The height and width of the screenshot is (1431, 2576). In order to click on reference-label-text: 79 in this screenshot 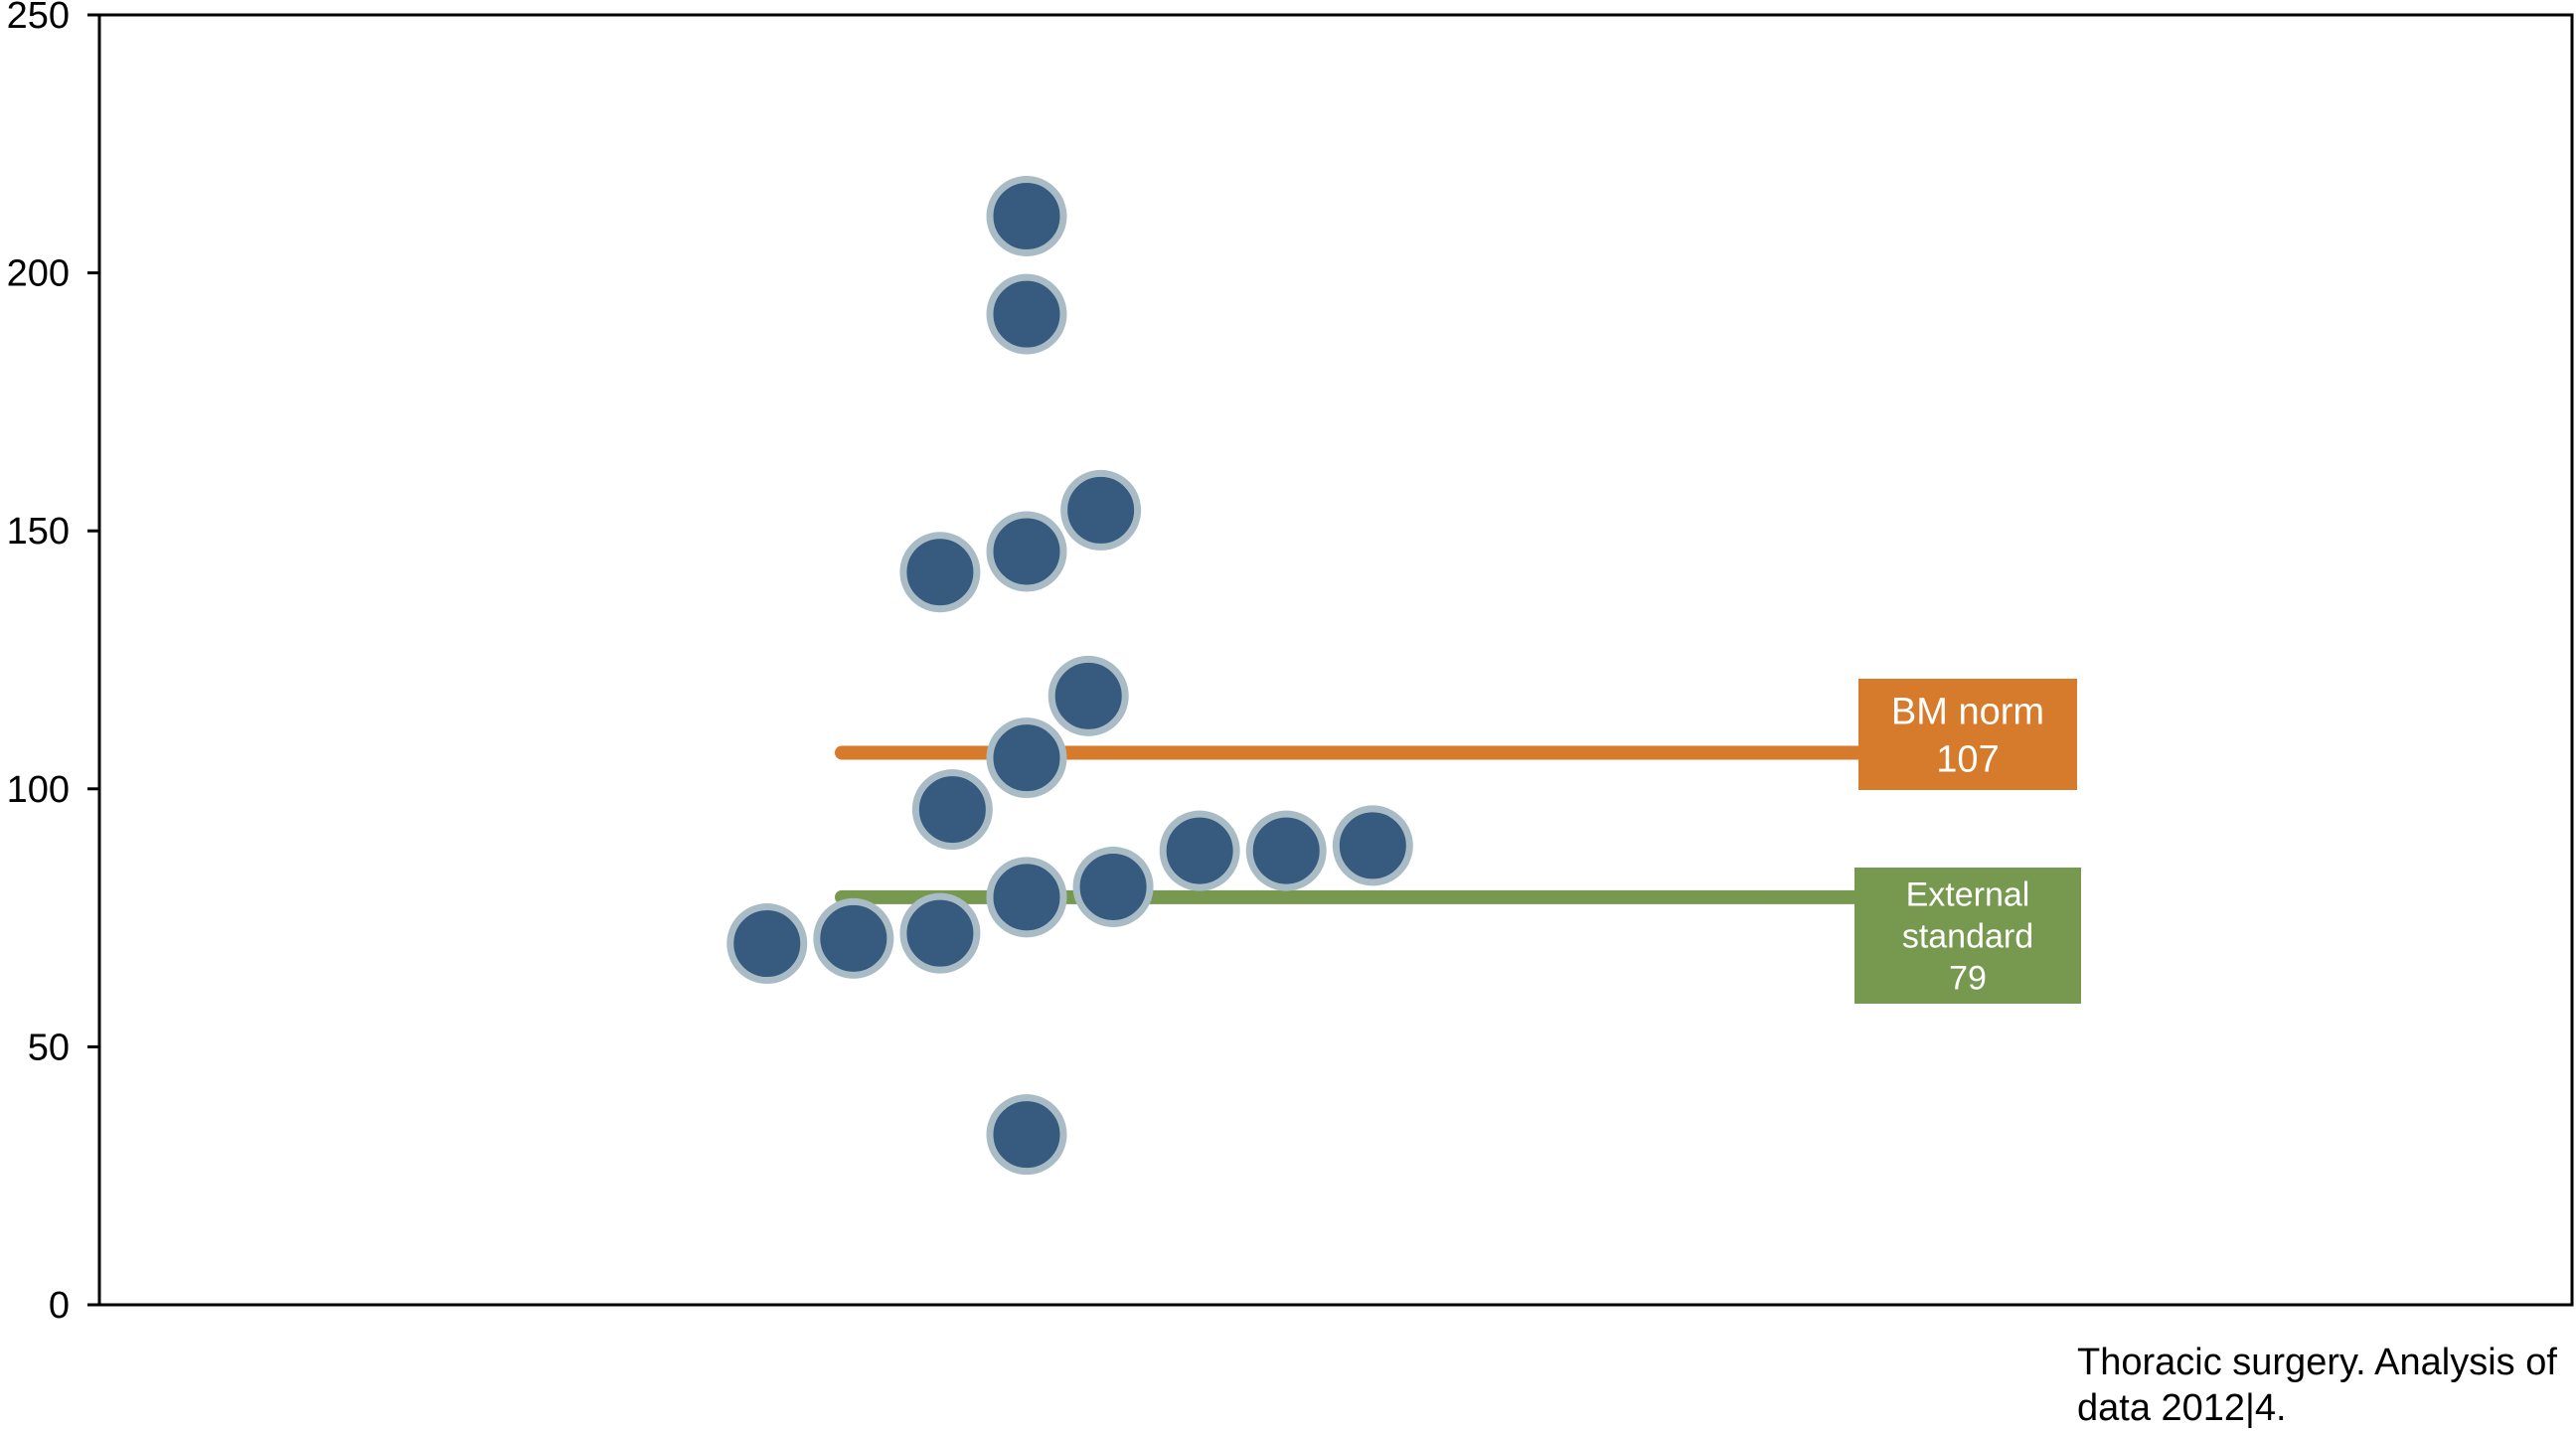, I will do `click(1968, 978)`.